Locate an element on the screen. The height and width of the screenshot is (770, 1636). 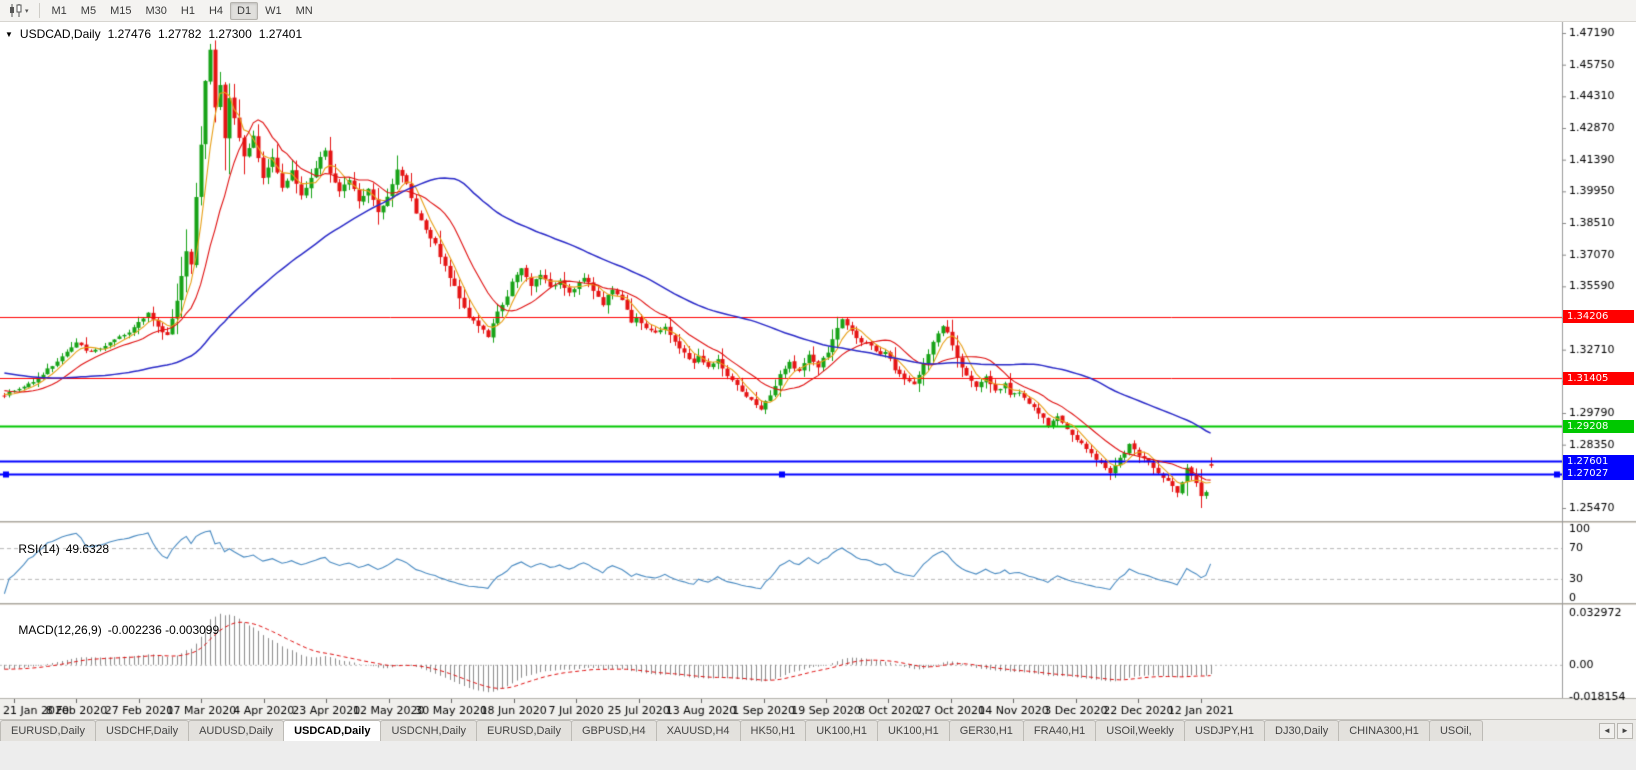
chart-tab-usdchf-daily: USDCHF,Daily is located at coordinates (142, 730).